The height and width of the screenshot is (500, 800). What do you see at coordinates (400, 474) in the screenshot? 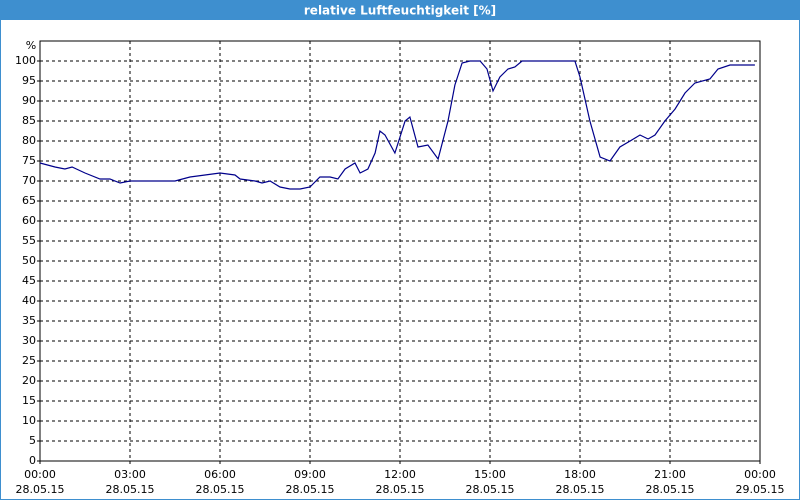
I see `x-tick-label: 12:00` at bounding box center [400, 474].